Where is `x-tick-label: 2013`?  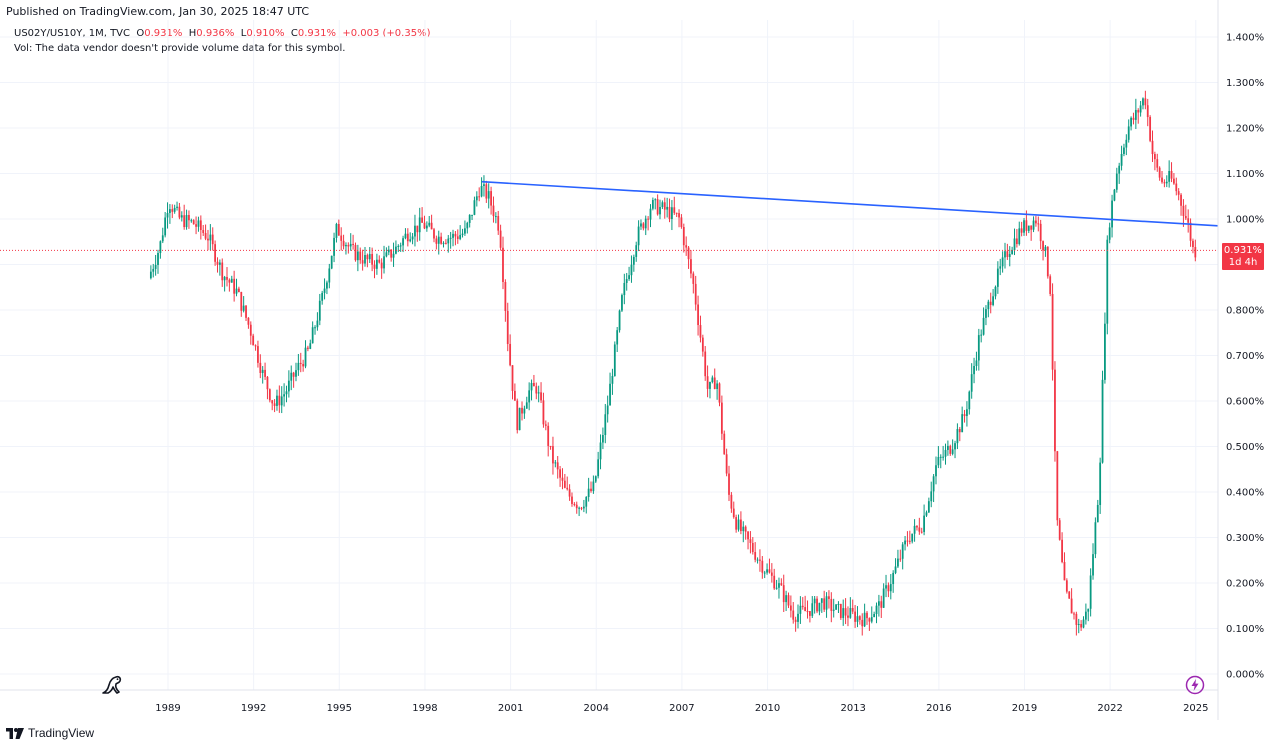
x-tick-label: 2013 is located at coordinates (852, 708).